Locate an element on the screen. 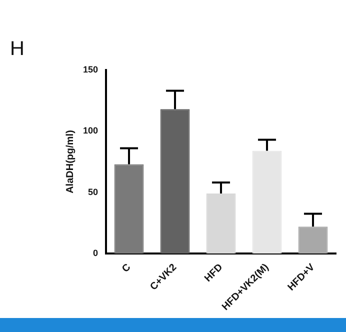 The image size is (346, 332). y-tick-label: 100 is located at coordinates (90, 131).